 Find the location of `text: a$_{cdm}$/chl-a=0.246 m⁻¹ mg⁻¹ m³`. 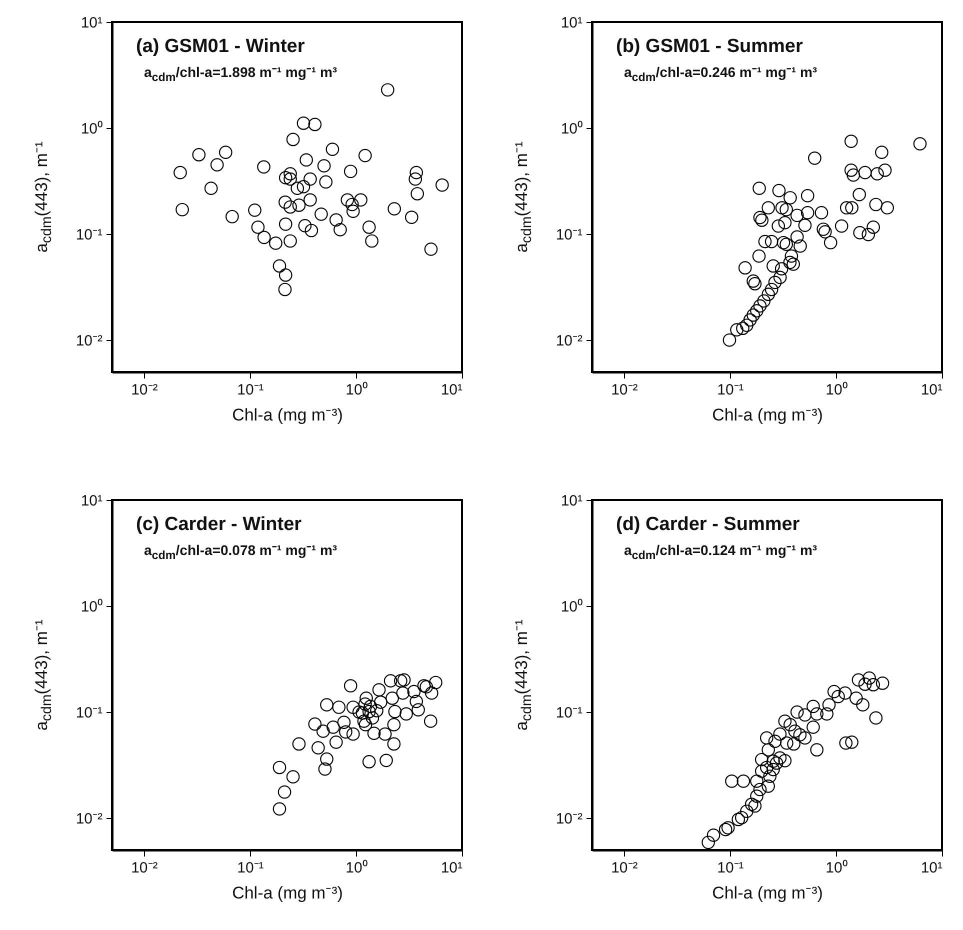

text: a$_{cdm}$/chl-a=0.246 m⁻¹ mg⁻¹ m³ is located at coordinates (721, 73).